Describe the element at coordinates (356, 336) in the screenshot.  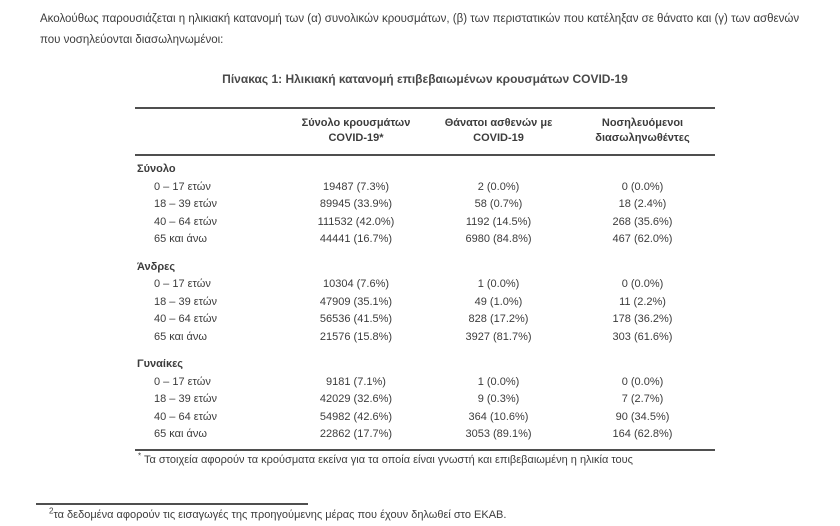
I see `cases-value: 21576 (15.8%)` at that location.